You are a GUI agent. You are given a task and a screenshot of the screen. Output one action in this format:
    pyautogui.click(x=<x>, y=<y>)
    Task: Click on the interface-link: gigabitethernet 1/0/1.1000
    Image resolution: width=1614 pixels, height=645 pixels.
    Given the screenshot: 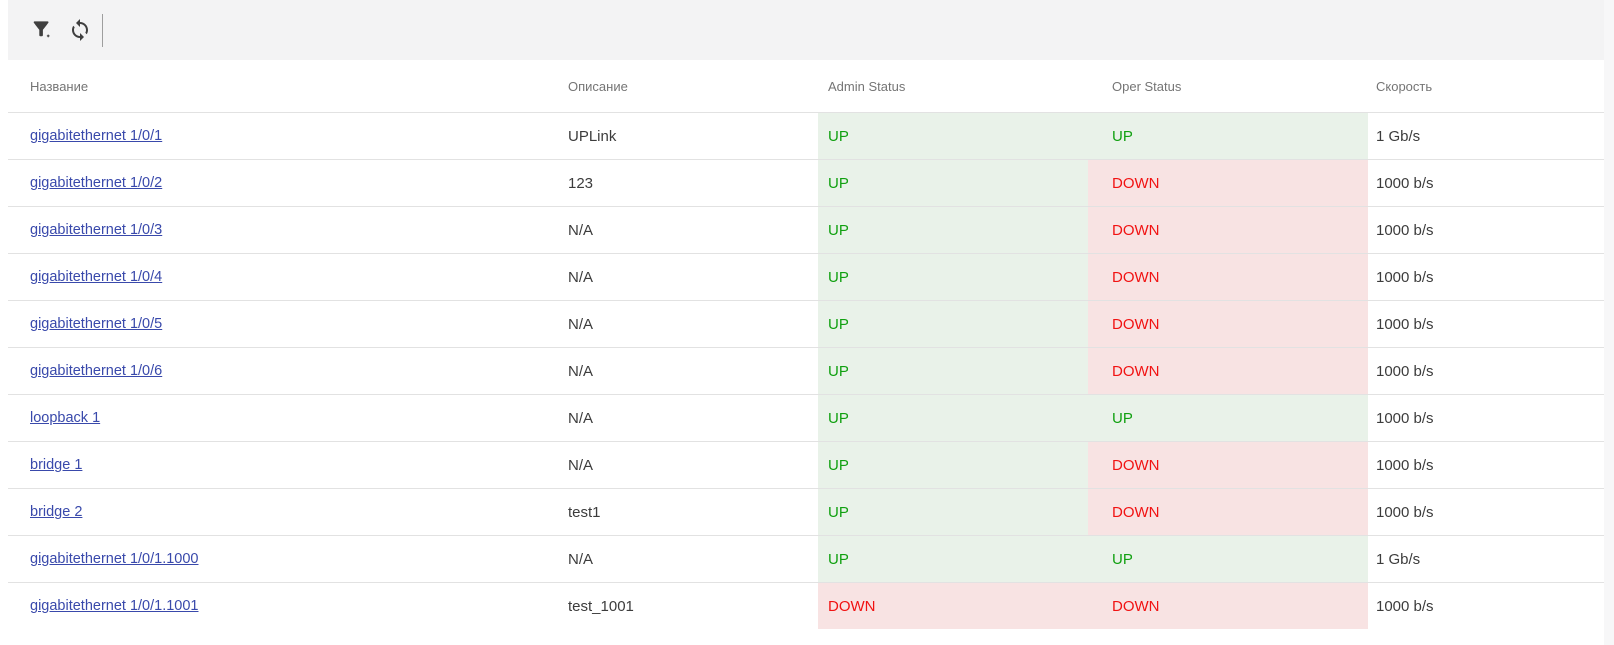 What is the action you would take?
    pyautogui.click(x=114, y=559)
    